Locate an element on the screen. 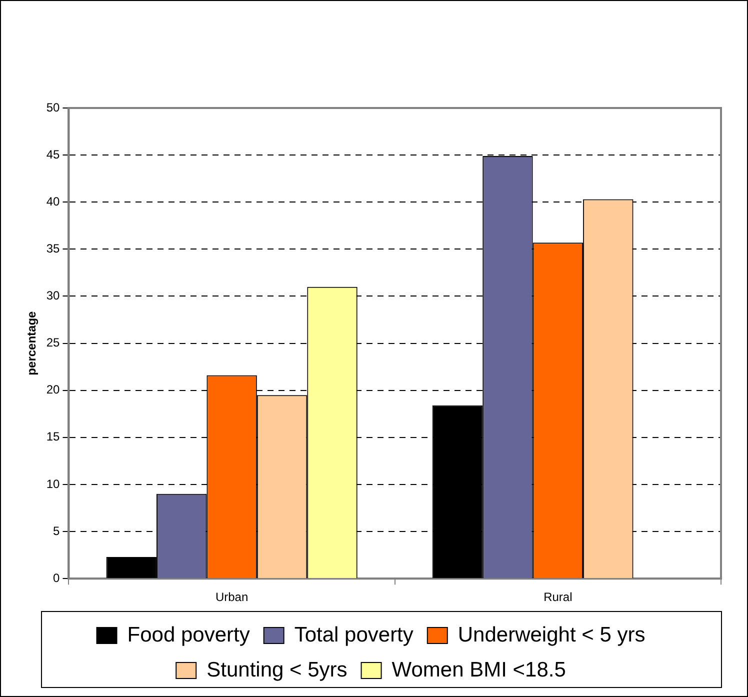 The width and height of the screenshot is (748, 697). y-tick-label: 5 is located at coordinates (56, 531).